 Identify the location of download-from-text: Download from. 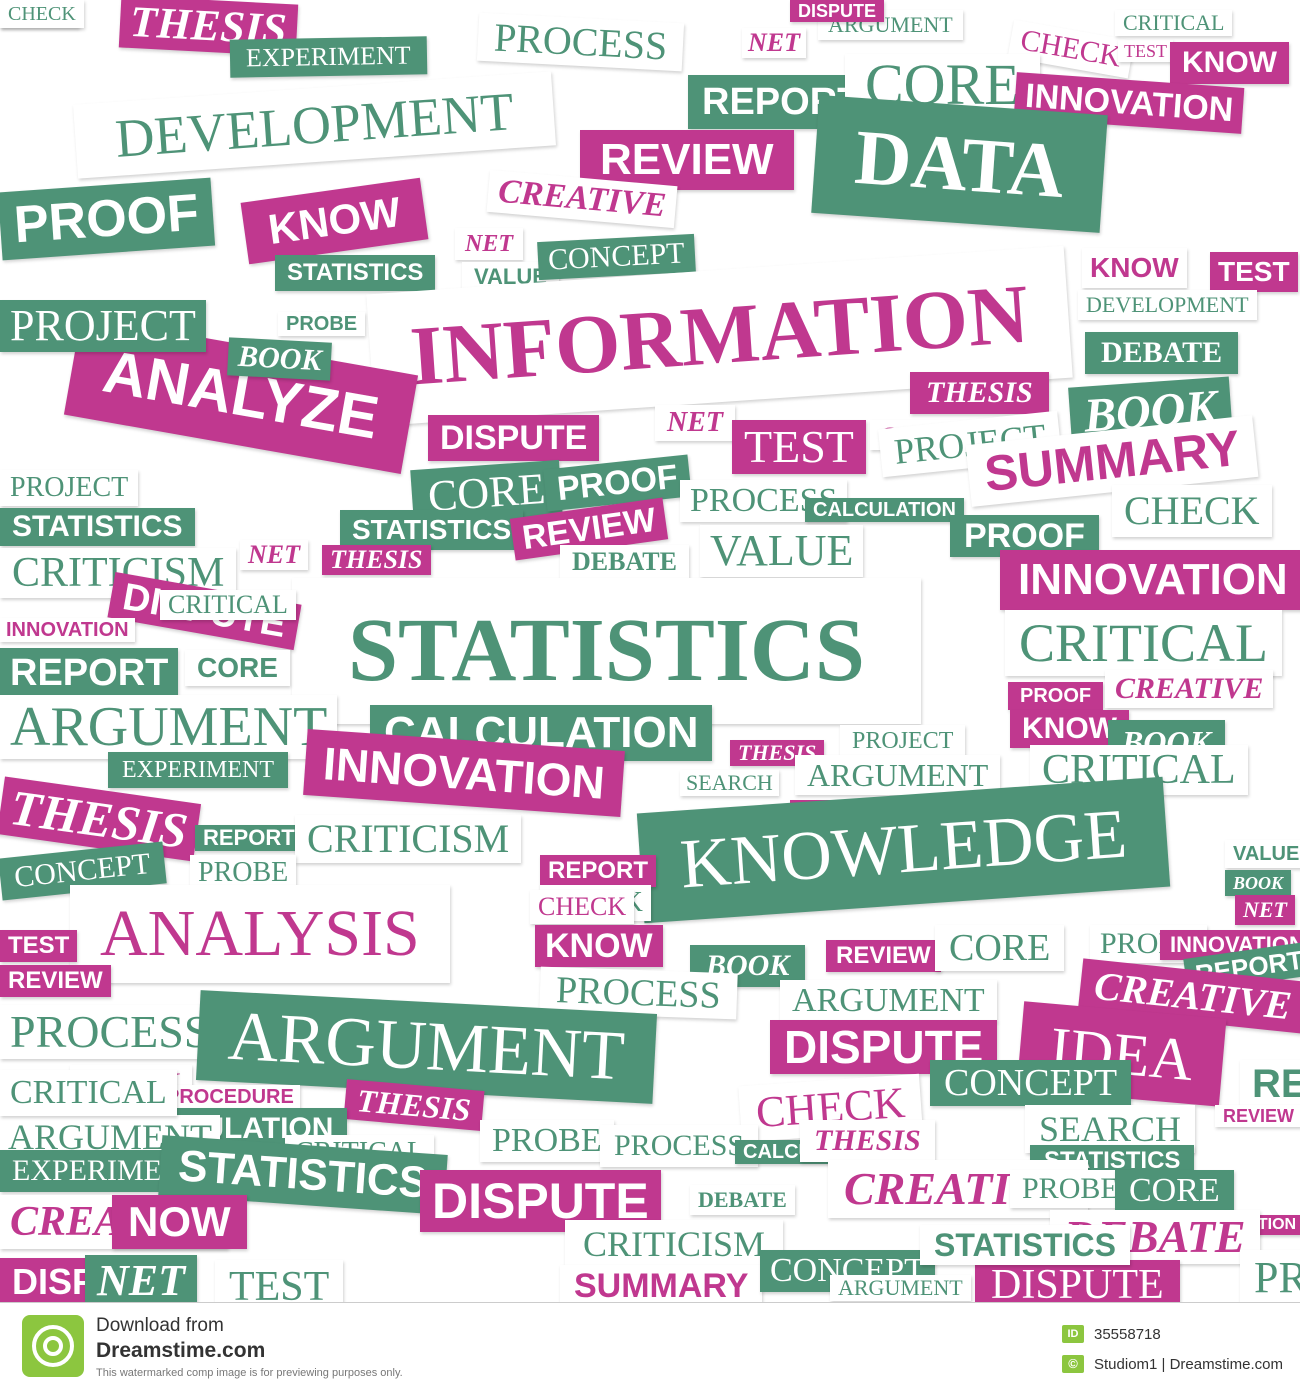
(160, 1325).